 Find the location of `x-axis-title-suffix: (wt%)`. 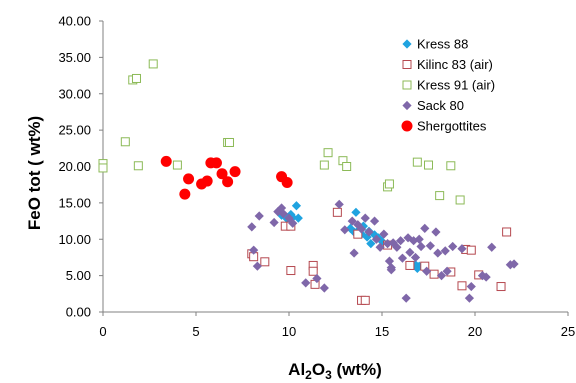

x-axis-title-suffix: (wt%) is located at coordinates (357, 369).